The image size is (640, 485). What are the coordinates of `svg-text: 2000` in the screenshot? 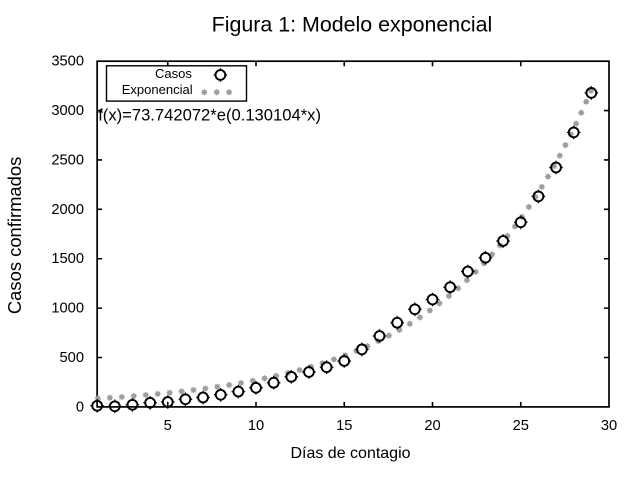 It's located at (67, 210).